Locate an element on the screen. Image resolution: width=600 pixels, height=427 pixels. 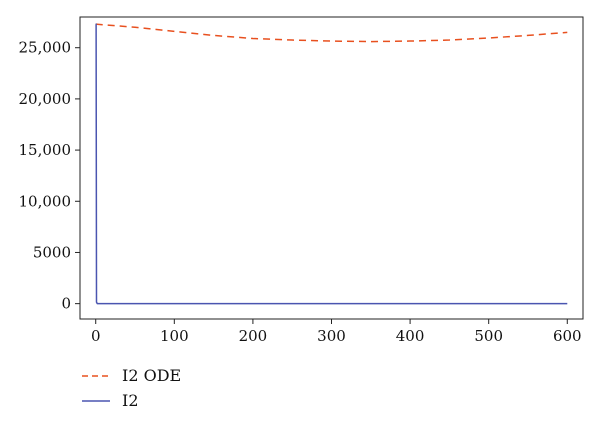
y-tick-label: 20,000 is located at coordinates (45, 99).